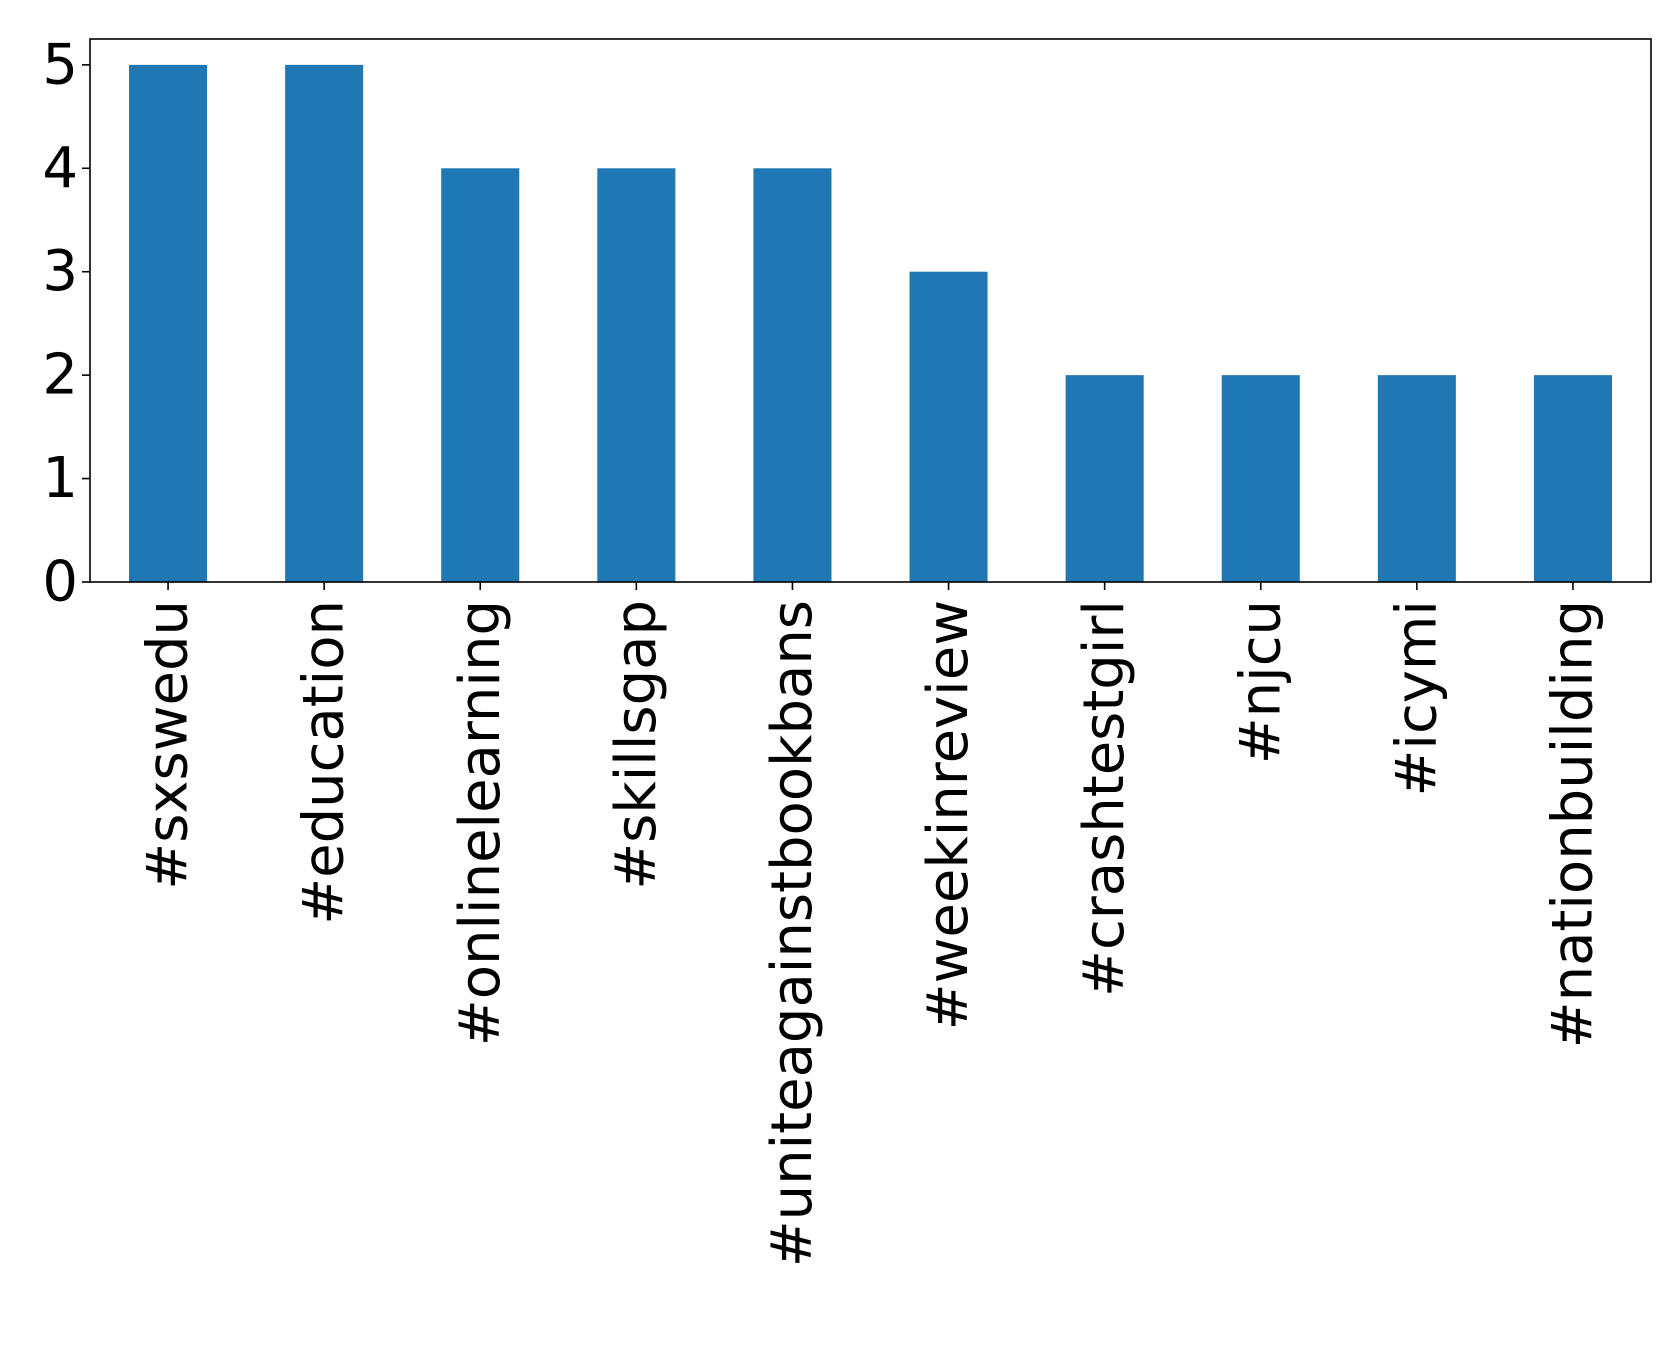 This screenshot has width=1679, height=1372. I want to click on x-tick-label: #onlinelearning, so click(480, 823).